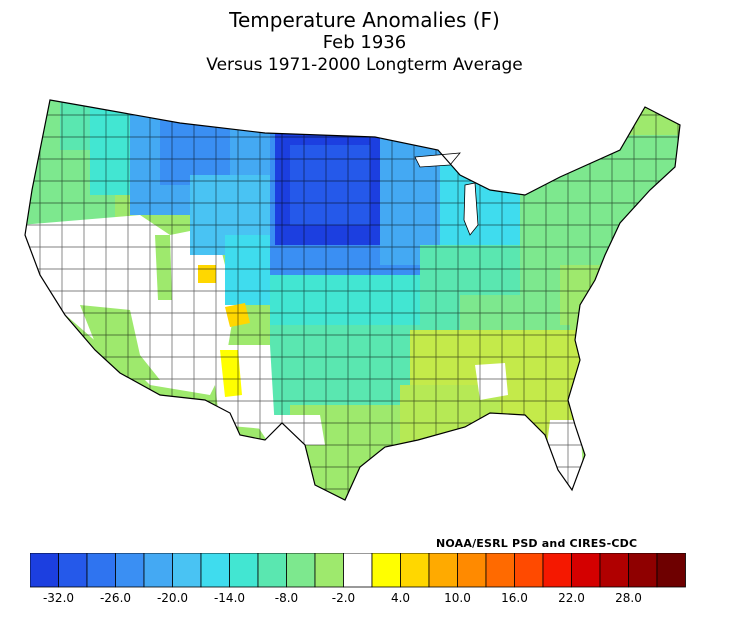 Image resolution: width=729 pixels, height=639 pixels. Describe the element at coordinates (491, 381) in the screenshot. I see `region-alabama-white` at that location.